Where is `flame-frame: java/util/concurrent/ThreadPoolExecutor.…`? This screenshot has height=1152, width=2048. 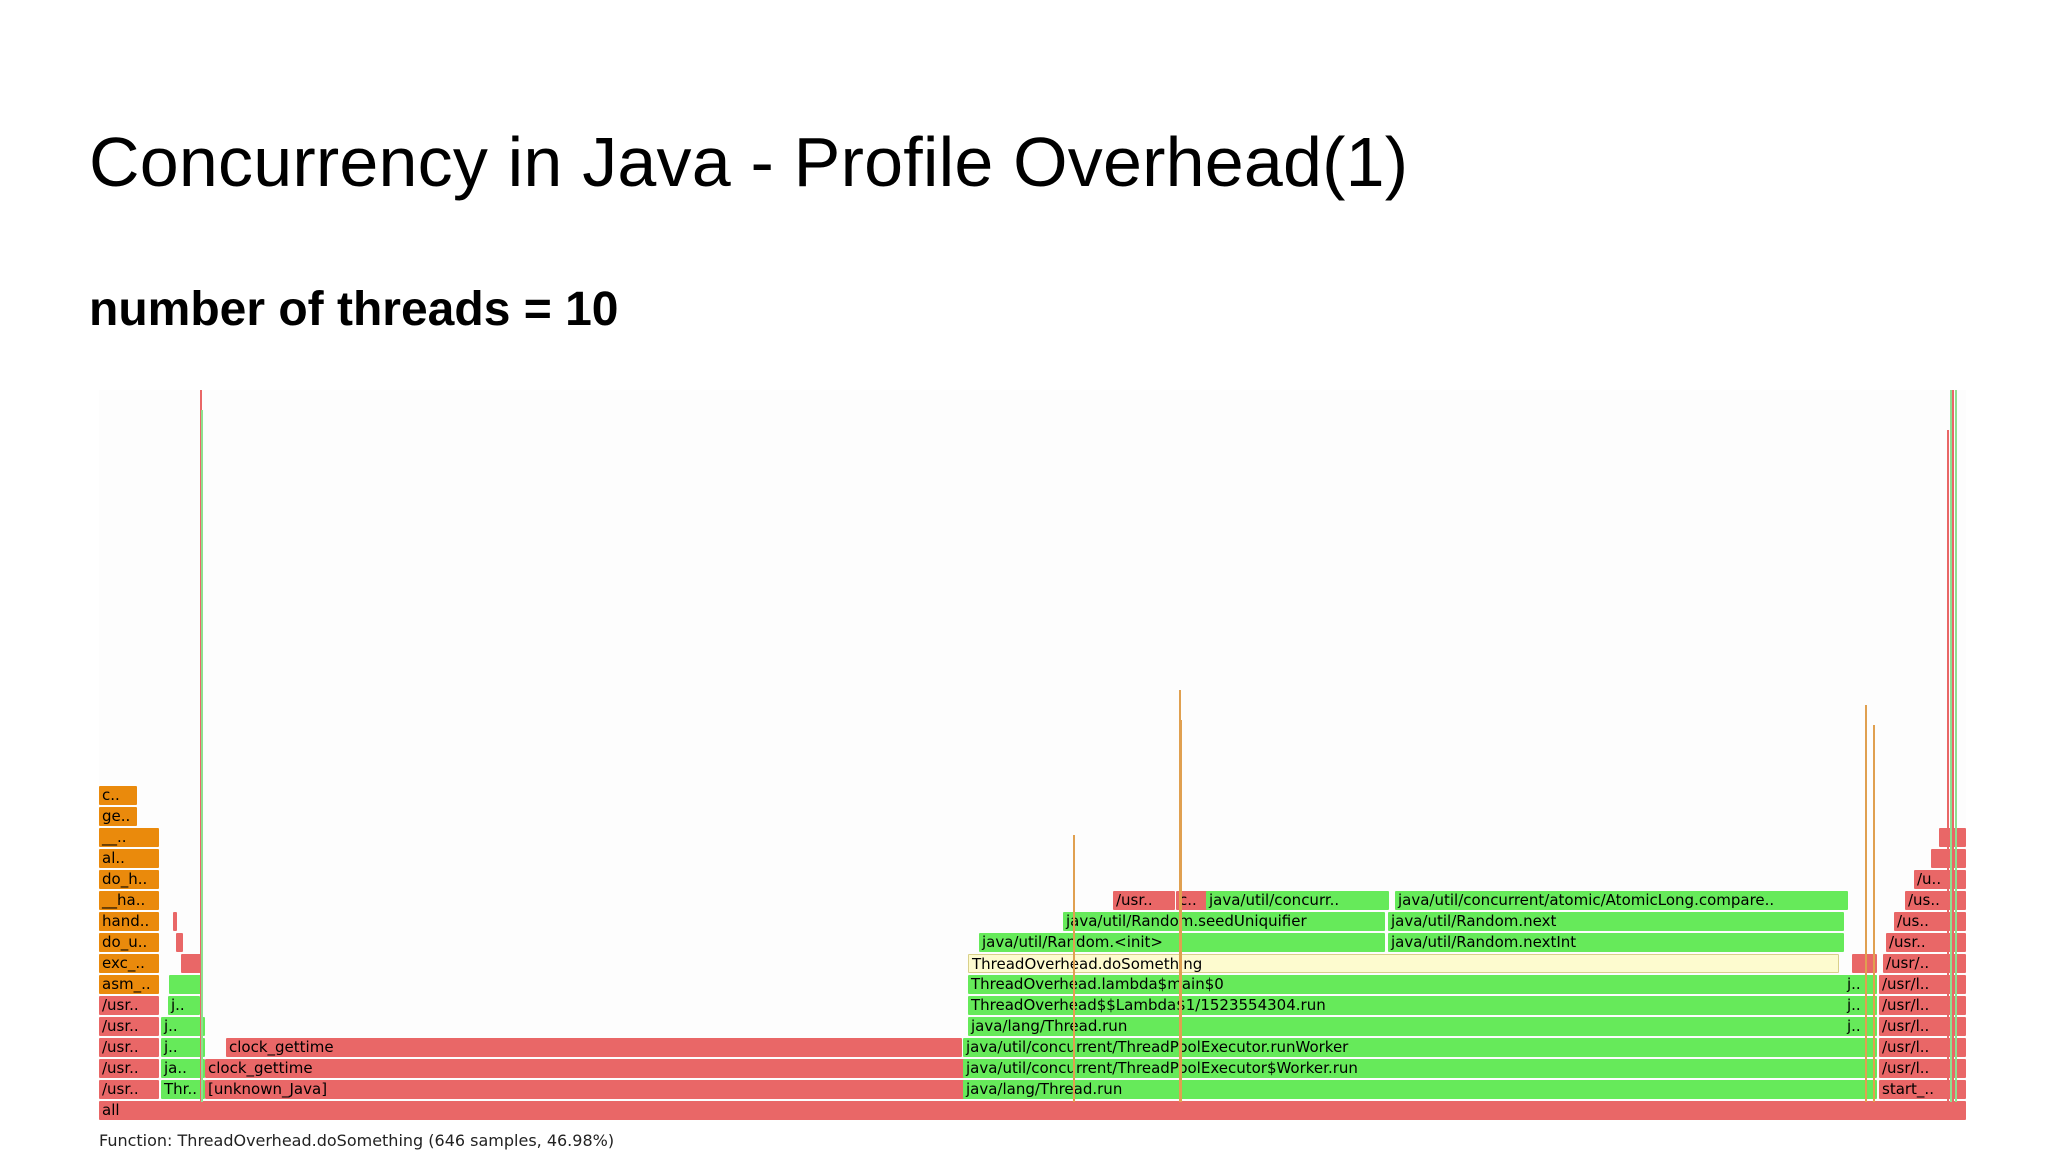
flame-frame: java/util/concurrent/ThreadPoolExecutor.… is located at coordinates (1420, 1047).